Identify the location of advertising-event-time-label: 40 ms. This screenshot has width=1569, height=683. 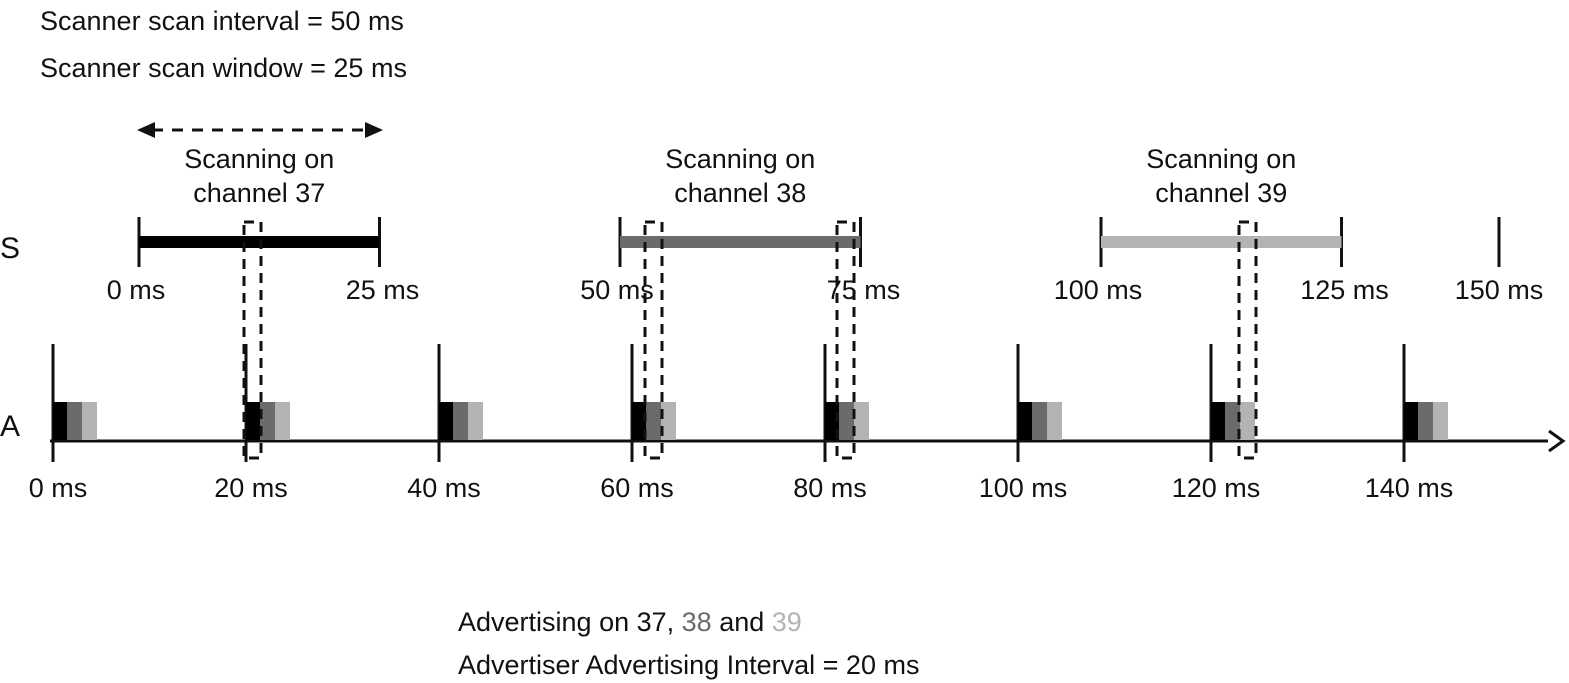
(444, 488).